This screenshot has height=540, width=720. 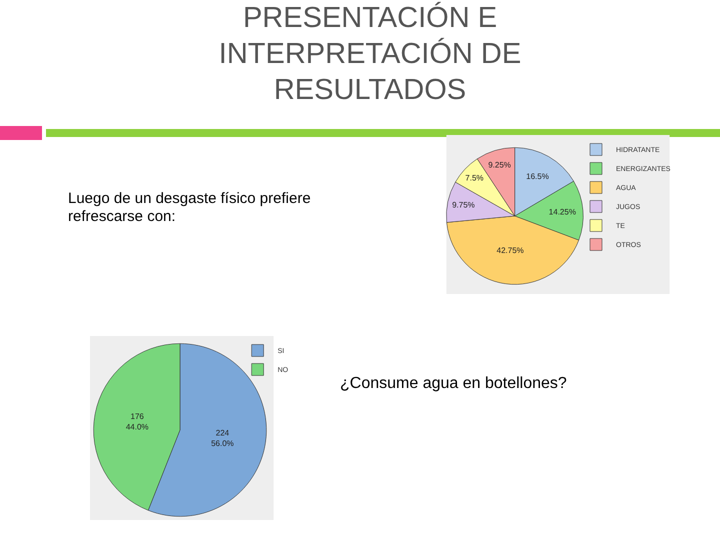 What do you see at coordinates (453, 383) in the screenshot?
I see `text: ¿Consume agua en botellones?` at bounding box center [453, 383].